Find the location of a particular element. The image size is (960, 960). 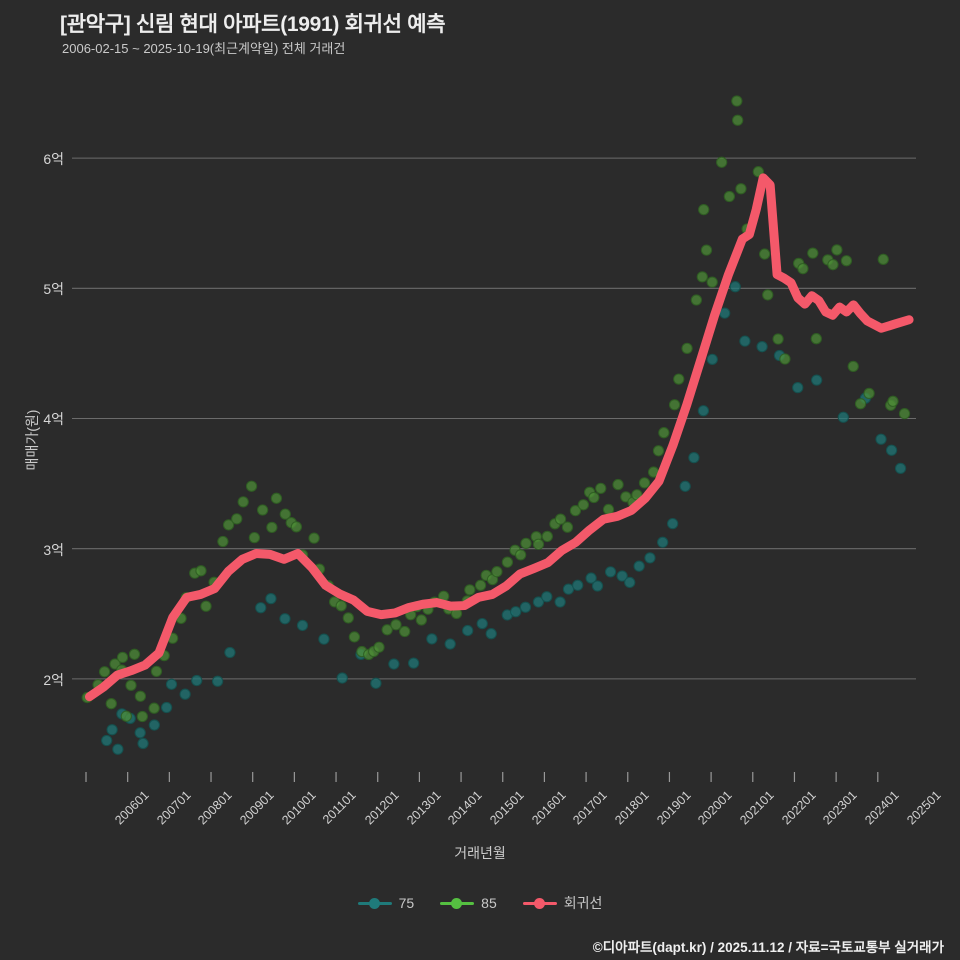

y-tick-label: 3억 is located at coordinates (53, 549).